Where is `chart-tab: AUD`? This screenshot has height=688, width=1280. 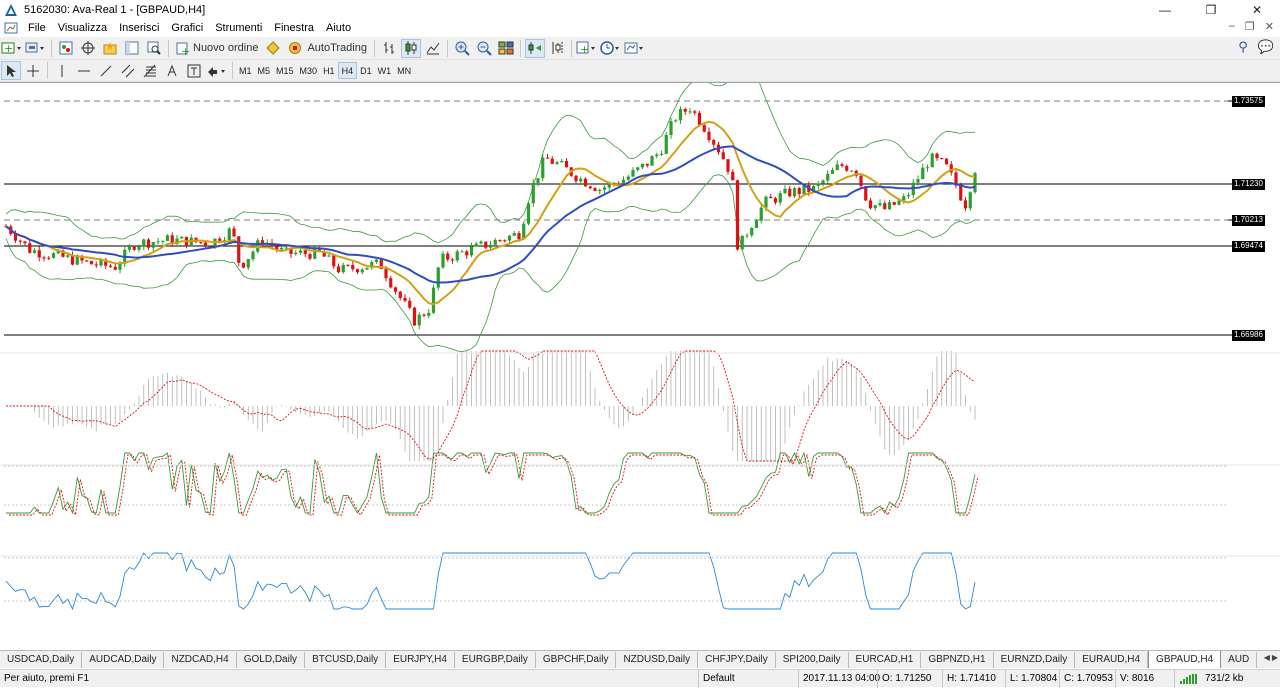 chart-tab: AUD is located at coordinates (1239, 660).